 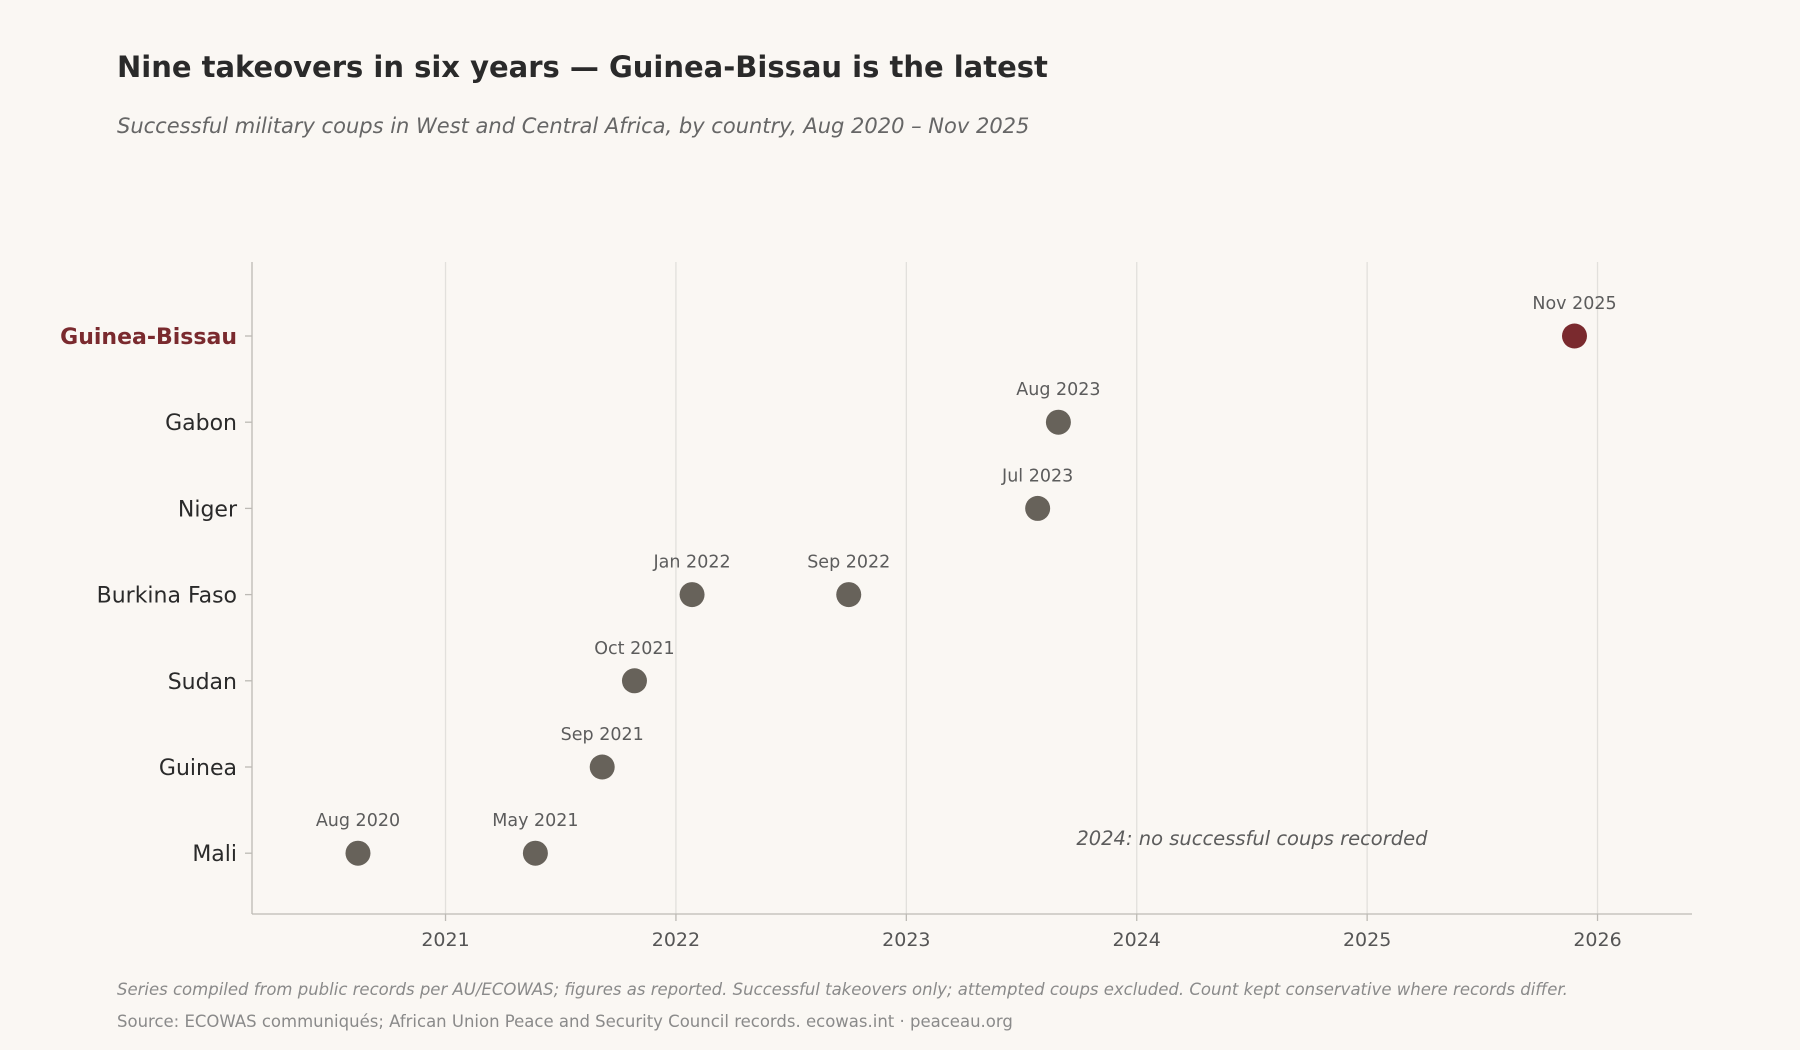 I want to click on coup-date-label: Jan 2022, so click(x=692, y=563).